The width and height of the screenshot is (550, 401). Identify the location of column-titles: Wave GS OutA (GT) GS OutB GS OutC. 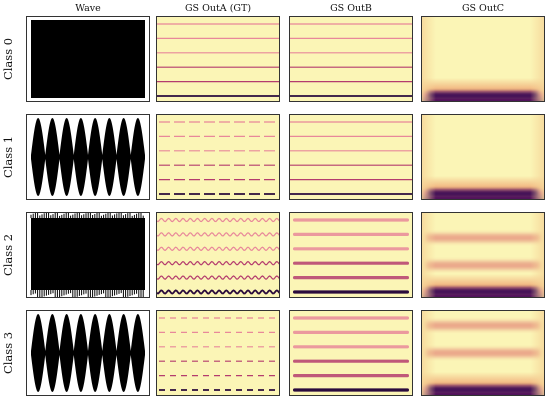
(289, 8).